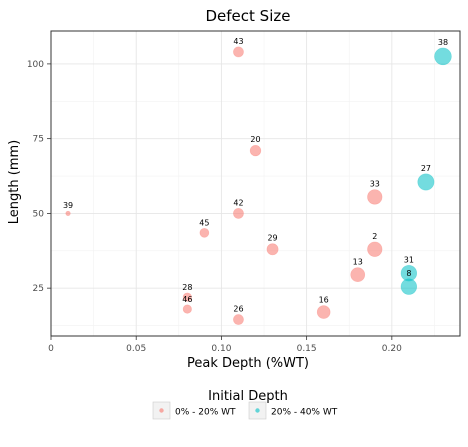 Image resolution: width=468 pixels, height=447 pixels. I want to click on point-label-13: 13, so click(358, 262).